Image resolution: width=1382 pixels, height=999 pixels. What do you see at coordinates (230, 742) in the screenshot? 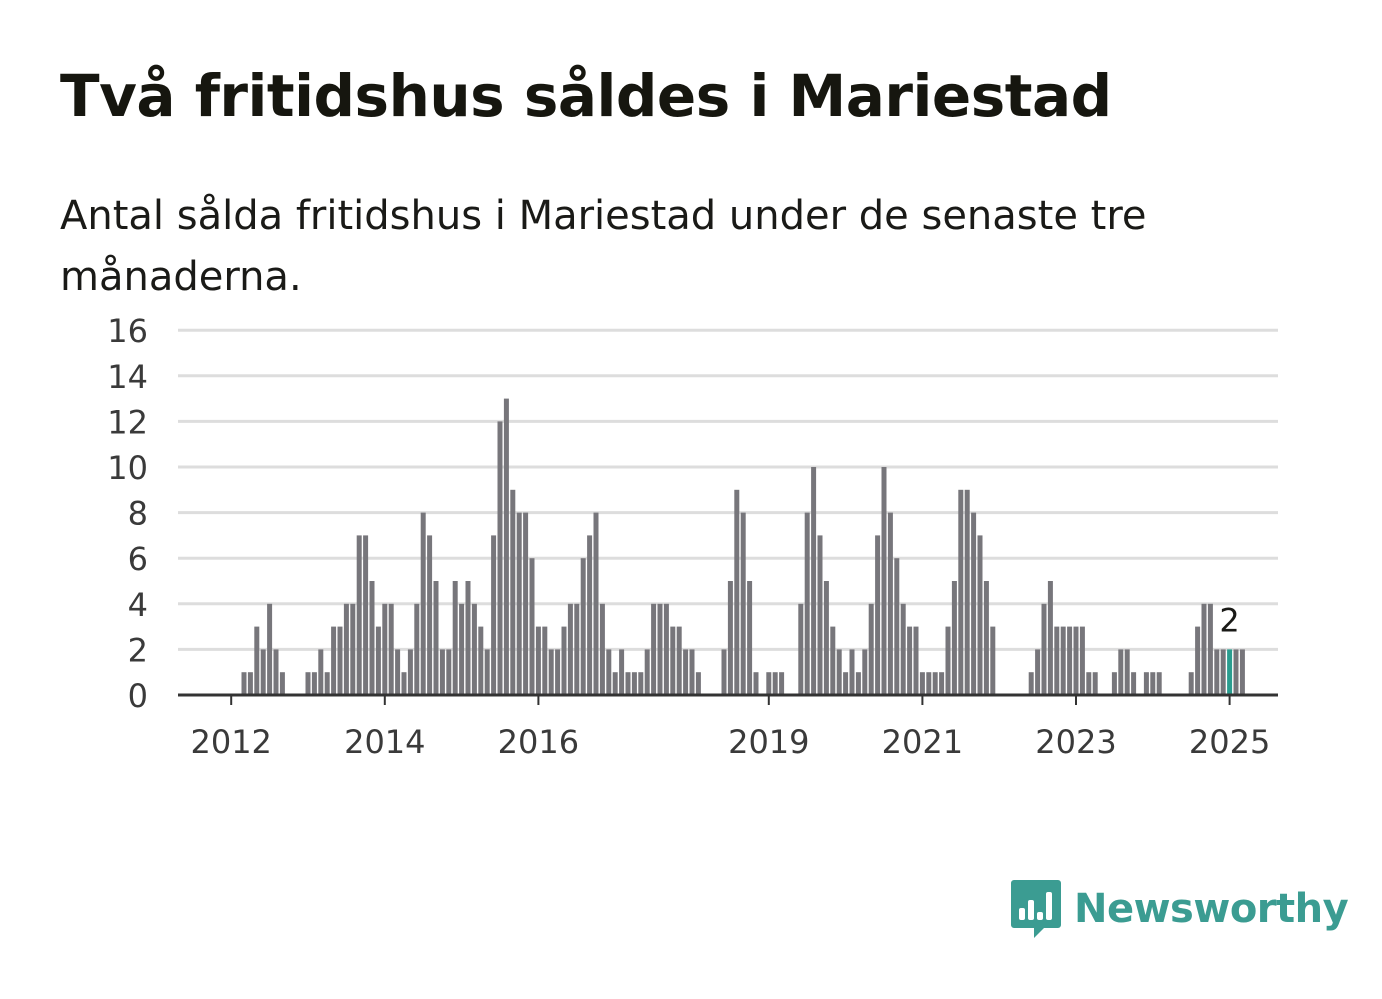
I see `x-tick-label: 2012` at bounding box center [230, 742].